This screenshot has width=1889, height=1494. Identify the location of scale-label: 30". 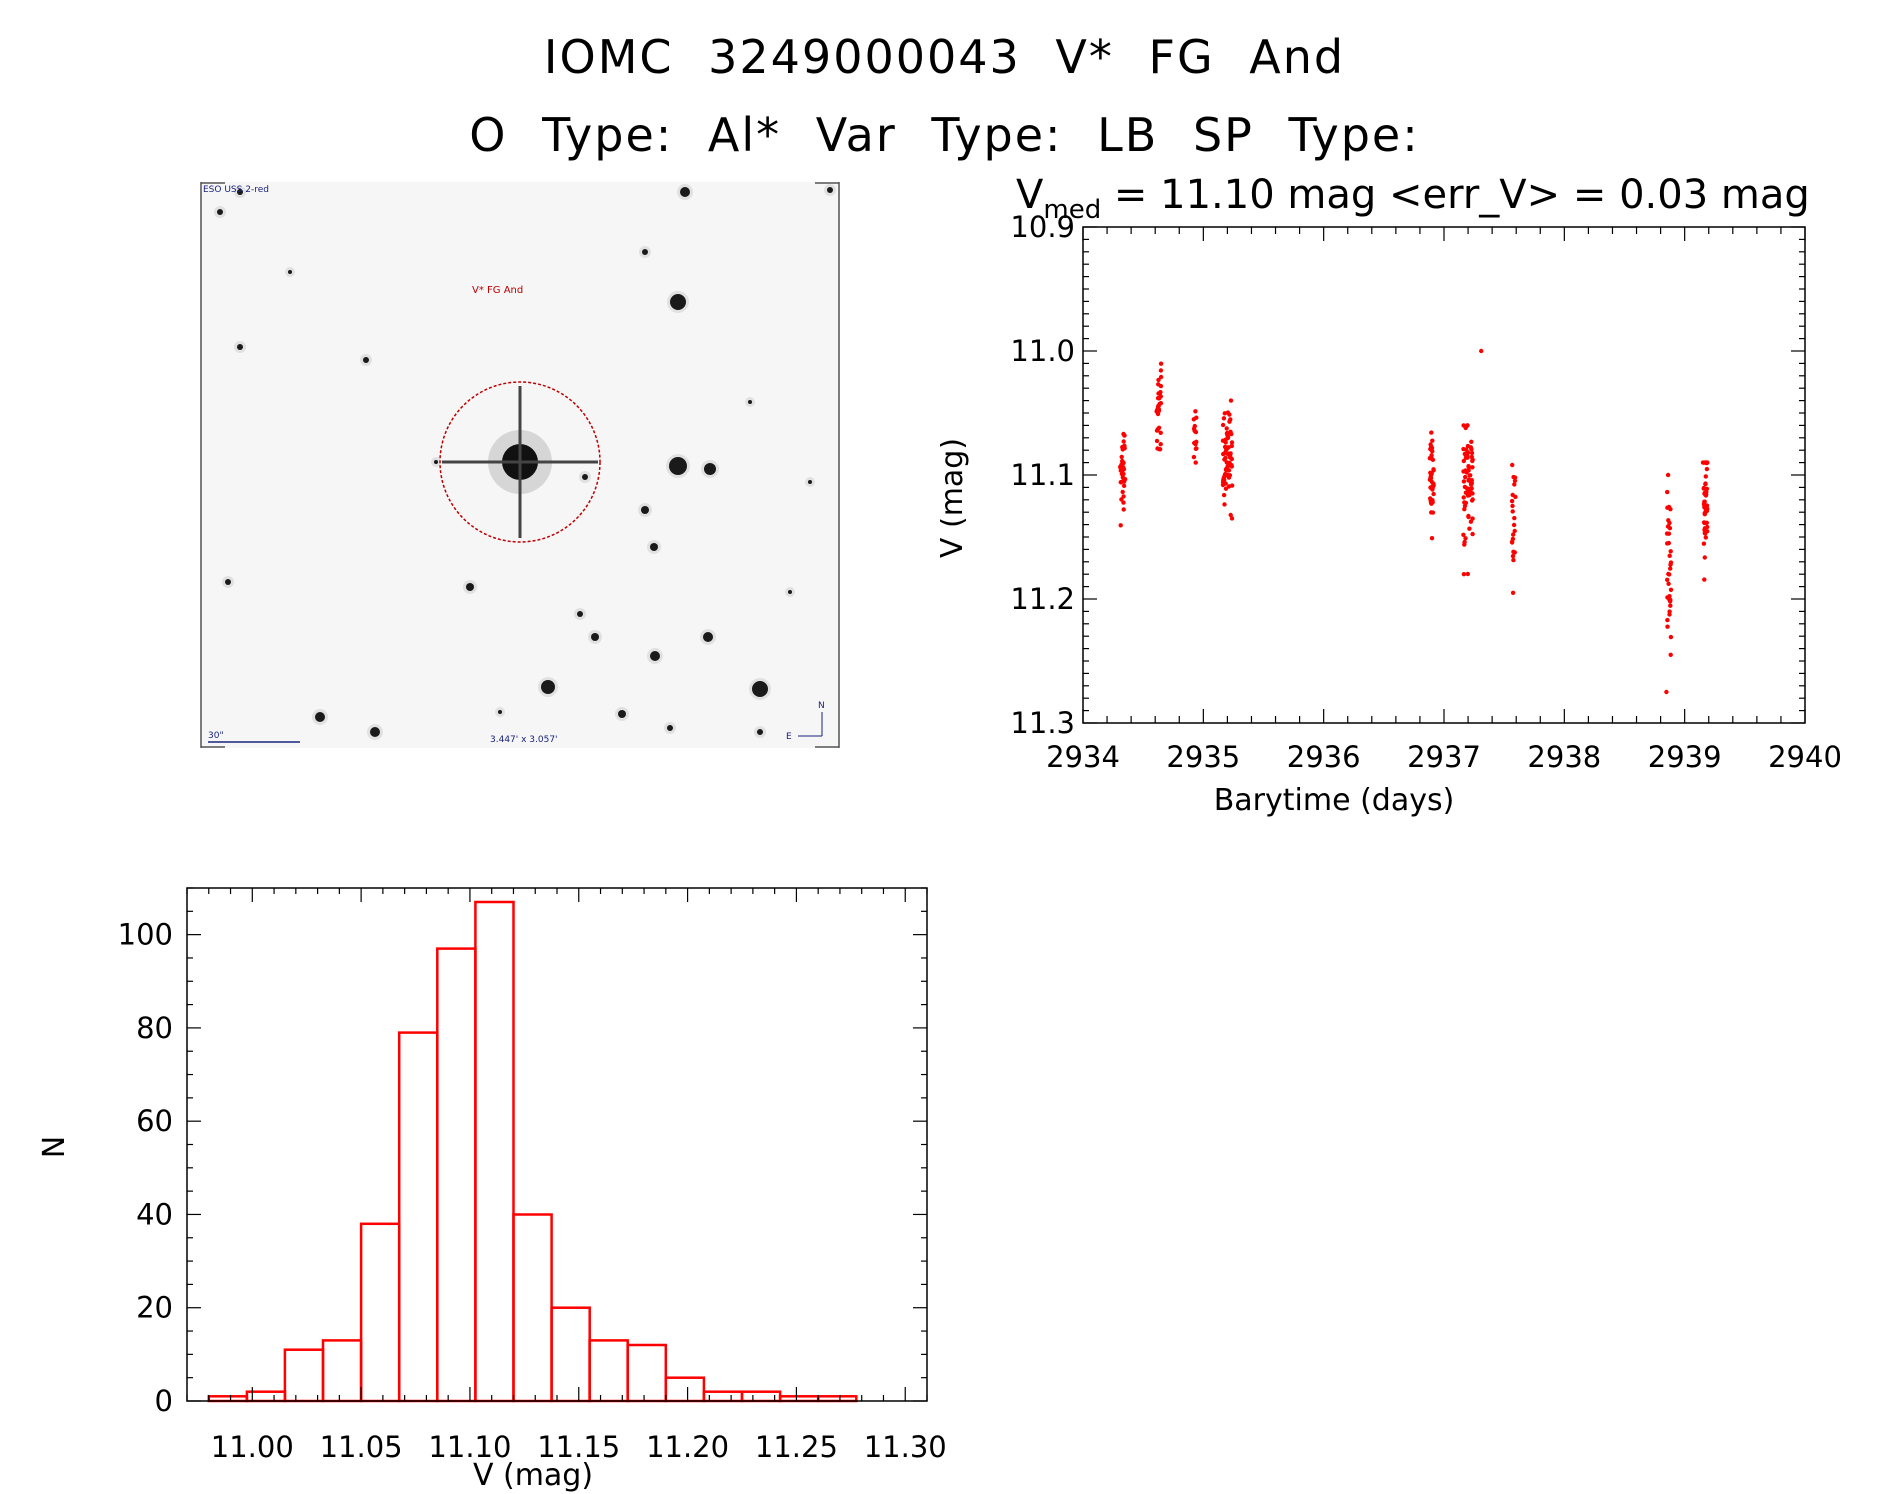
(216, 736).